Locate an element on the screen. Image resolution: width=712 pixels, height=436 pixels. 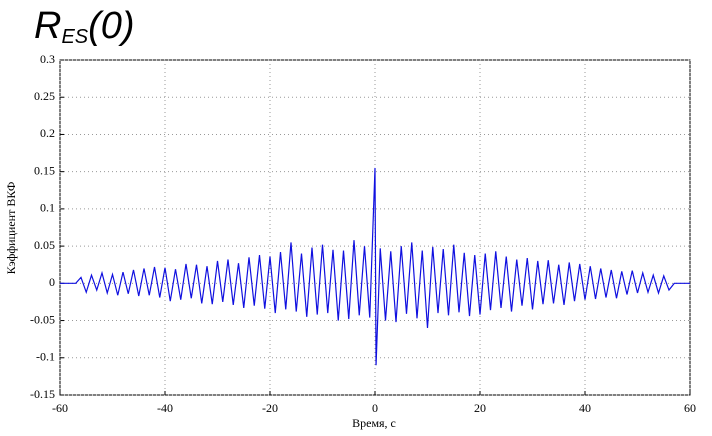
chart-title: RES(0) is located at coordinates (84, 26).